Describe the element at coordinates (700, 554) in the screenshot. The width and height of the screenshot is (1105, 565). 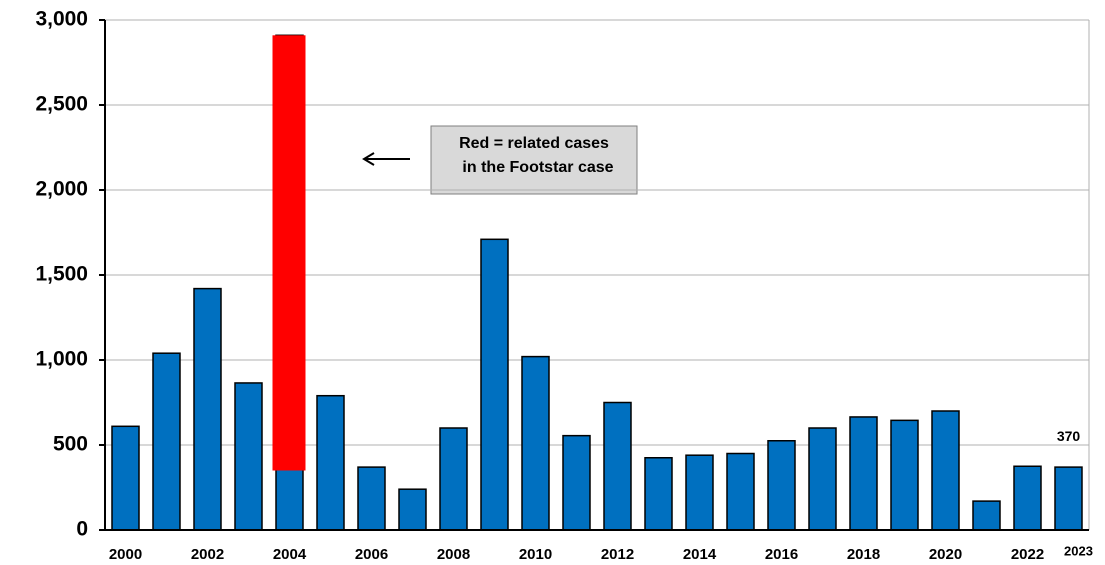
I see `x-tick-label: 2014` at that location.